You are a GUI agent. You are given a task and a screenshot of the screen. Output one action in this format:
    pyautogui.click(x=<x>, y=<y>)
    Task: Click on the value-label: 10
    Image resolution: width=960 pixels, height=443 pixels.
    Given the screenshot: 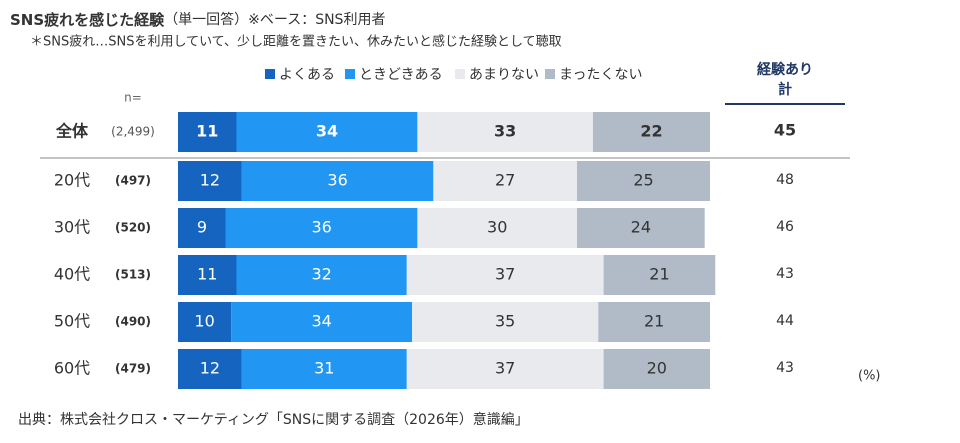 What is the action you would take?
    pyautogui.click(x=204, y=321)
    